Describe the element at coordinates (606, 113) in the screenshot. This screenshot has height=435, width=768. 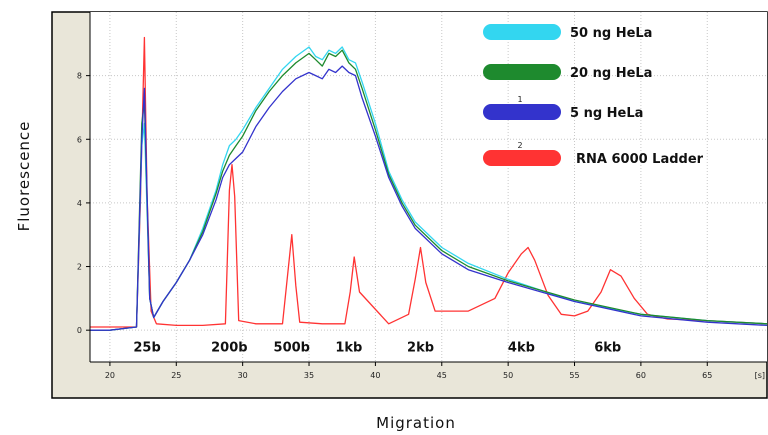
I see `legend-label: 5 ng HeLa` at that location.